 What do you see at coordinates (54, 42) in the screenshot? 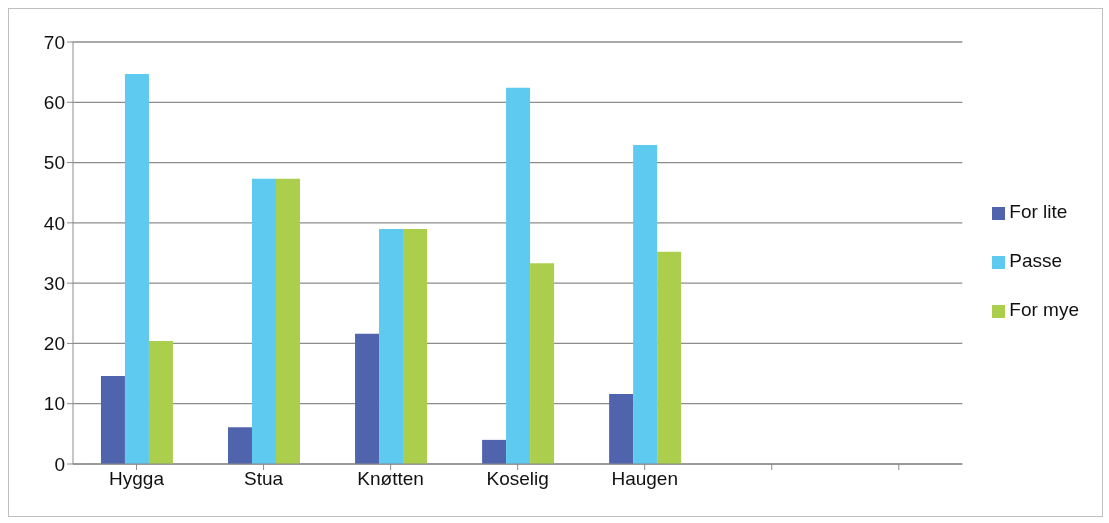
I see `y-tick-label: 70` at bounding box center [54, 42].